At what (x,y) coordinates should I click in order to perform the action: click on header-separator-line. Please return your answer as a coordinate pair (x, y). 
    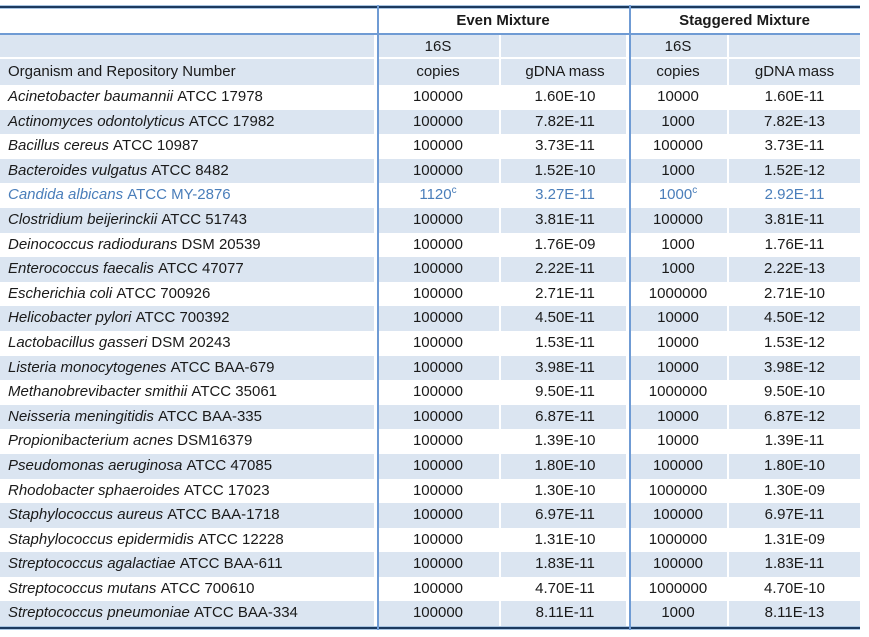
    Looking at the image, I should click on (430, 34).